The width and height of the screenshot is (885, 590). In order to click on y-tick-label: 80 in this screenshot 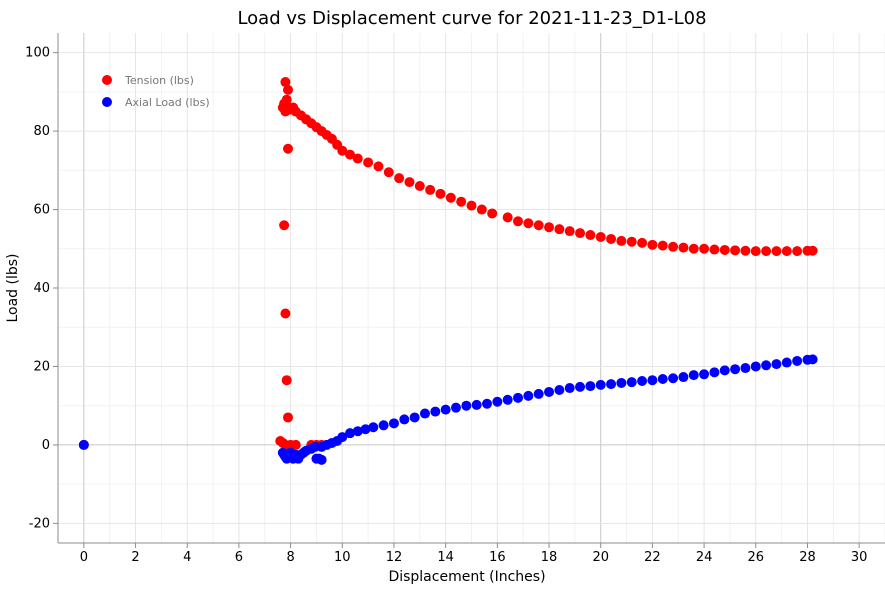, I will do `click(41, 131)`.